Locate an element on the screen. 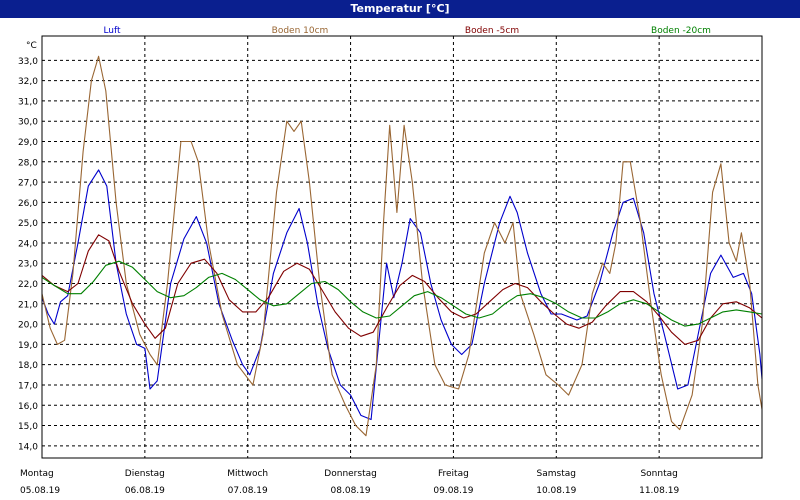 The image size is (800, 500). series-line-boden-20cm is located at coordinates (402, 293).